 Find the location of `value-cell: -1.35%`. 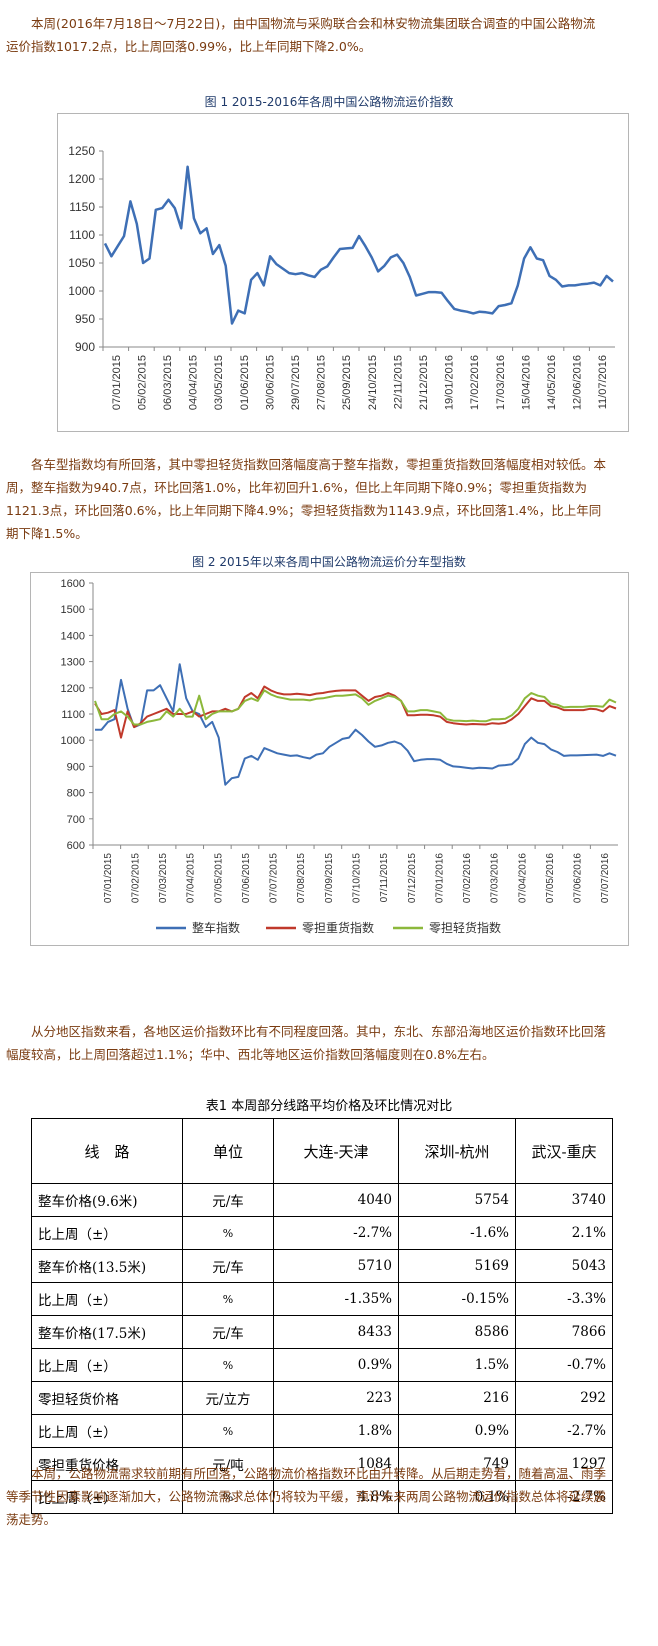

value-cell: -1.35% is located at coordinates (336, 1299).